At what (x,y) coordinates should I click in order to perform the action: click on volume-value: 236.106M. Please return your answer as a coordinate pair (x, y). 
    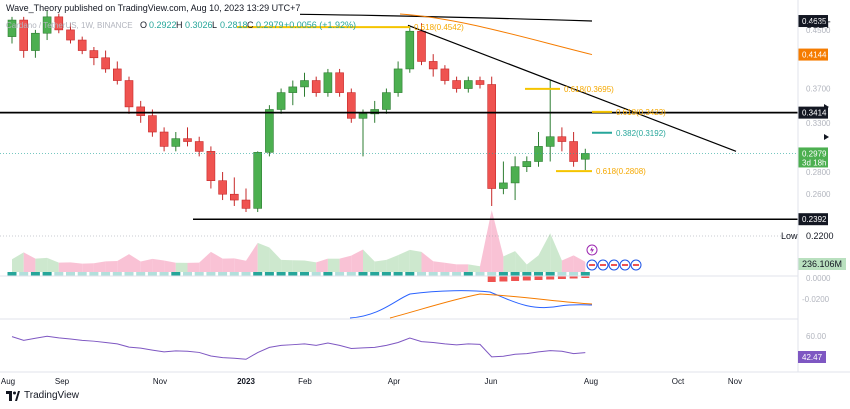
    Looking at the image, I should click on (822, 264).